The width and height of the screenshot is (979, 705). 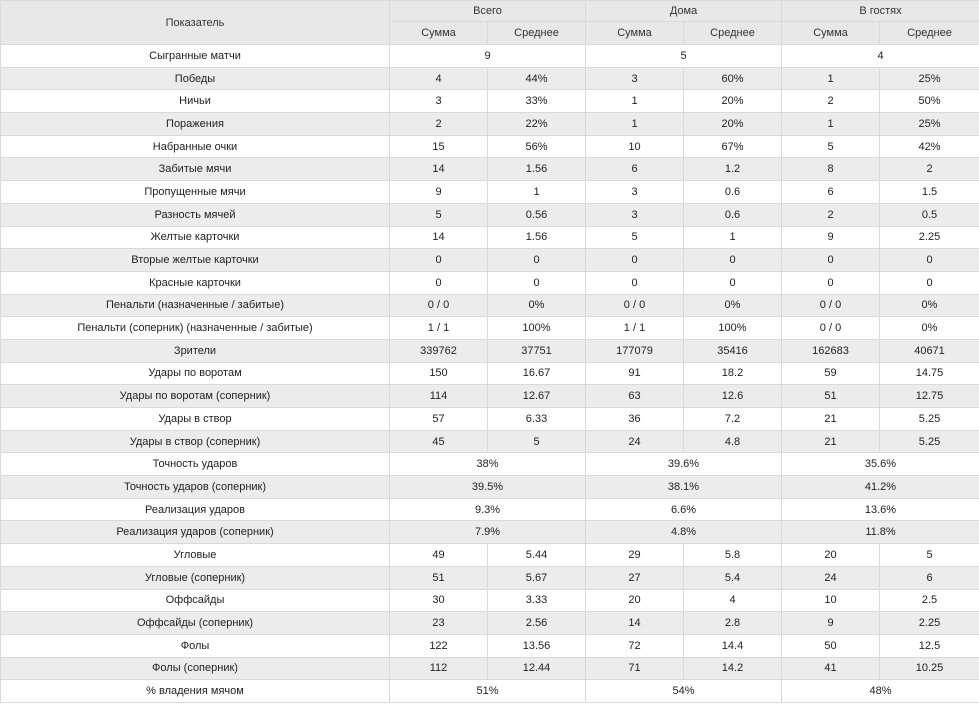 What do you see at coordinates (634, 645) in the screenshot?
I see `sum-cell: 72` at bounding box center [634, 645].